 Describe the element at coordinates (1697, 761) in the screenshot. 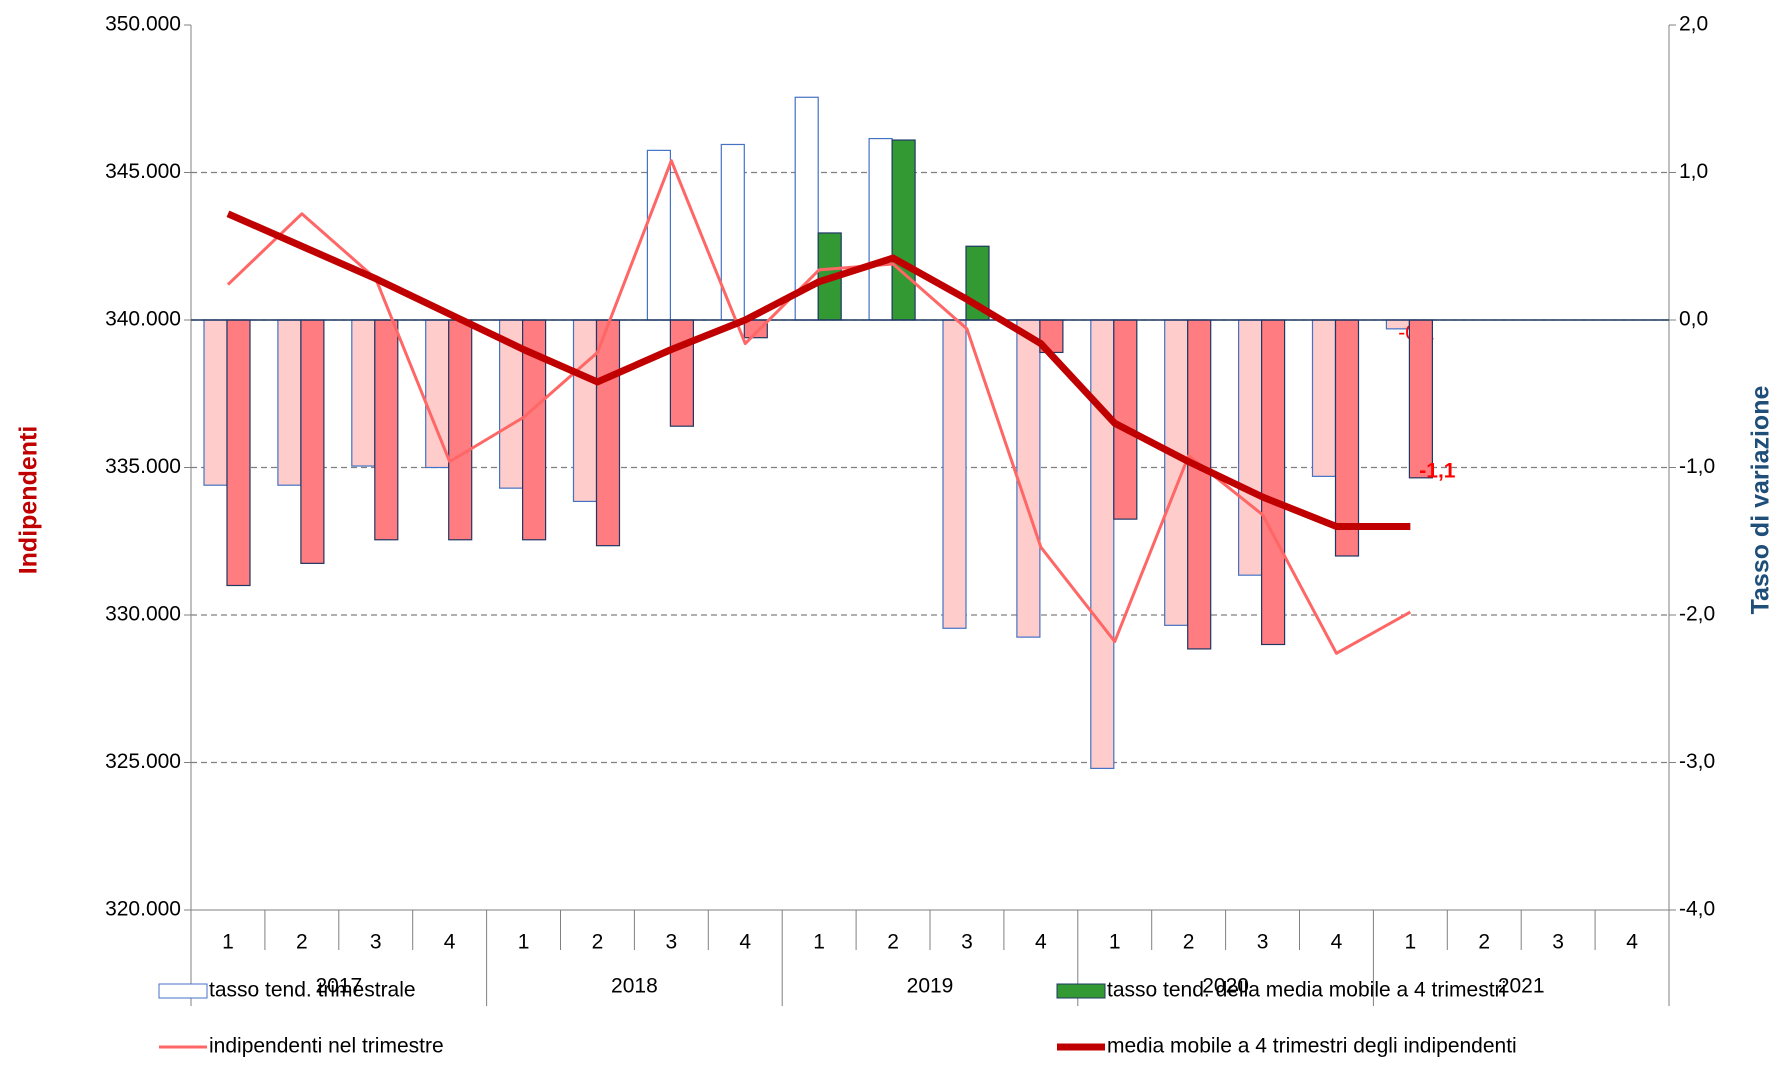

I see `y2-tick-label: -3,0` at that location.